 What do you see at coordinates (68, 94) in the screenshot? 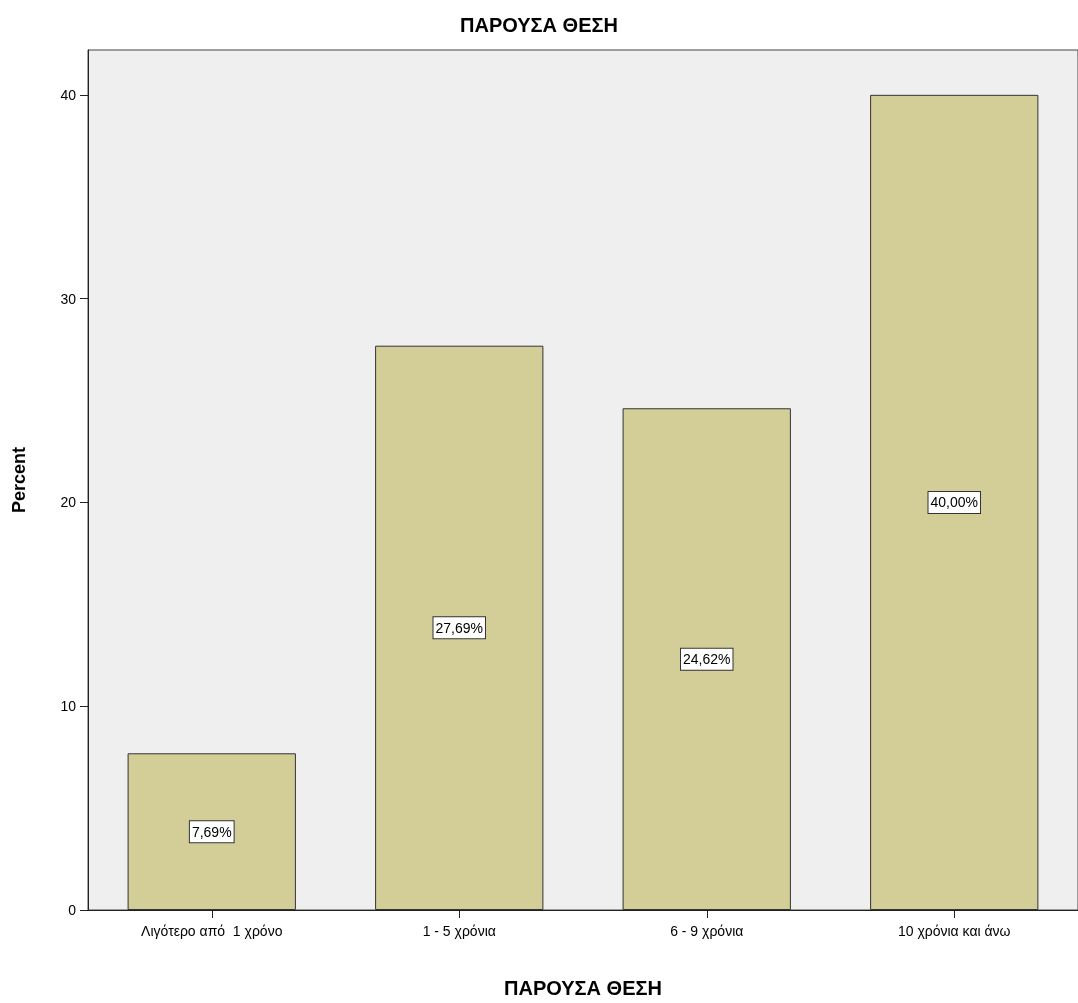
I see `y-tick-label: 40` at bounding box center [68, 94].